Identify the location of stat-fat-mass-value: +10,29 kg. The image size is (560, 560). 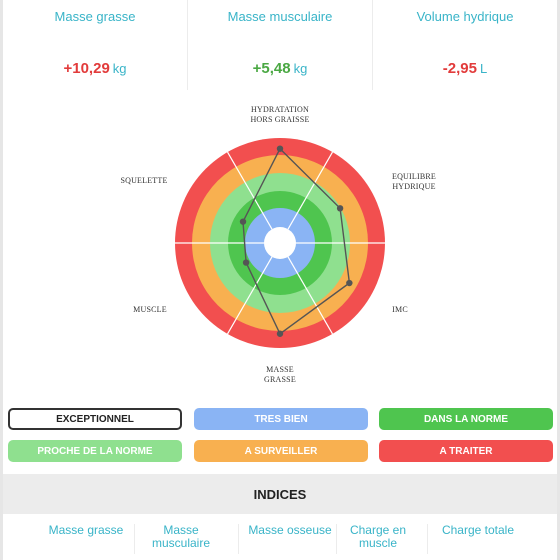
(95, 68).